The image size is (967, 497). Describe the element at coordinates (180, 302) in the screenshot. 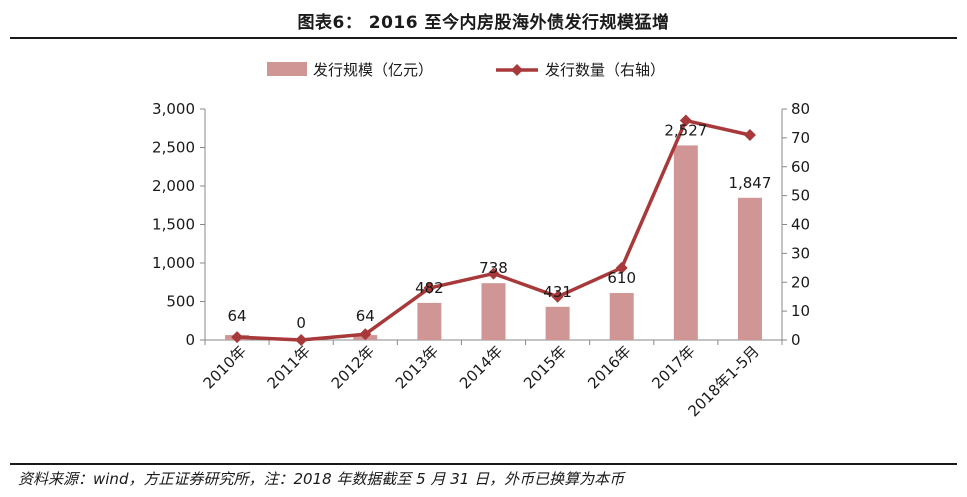

I see `left-tick-label: 500` at that location.